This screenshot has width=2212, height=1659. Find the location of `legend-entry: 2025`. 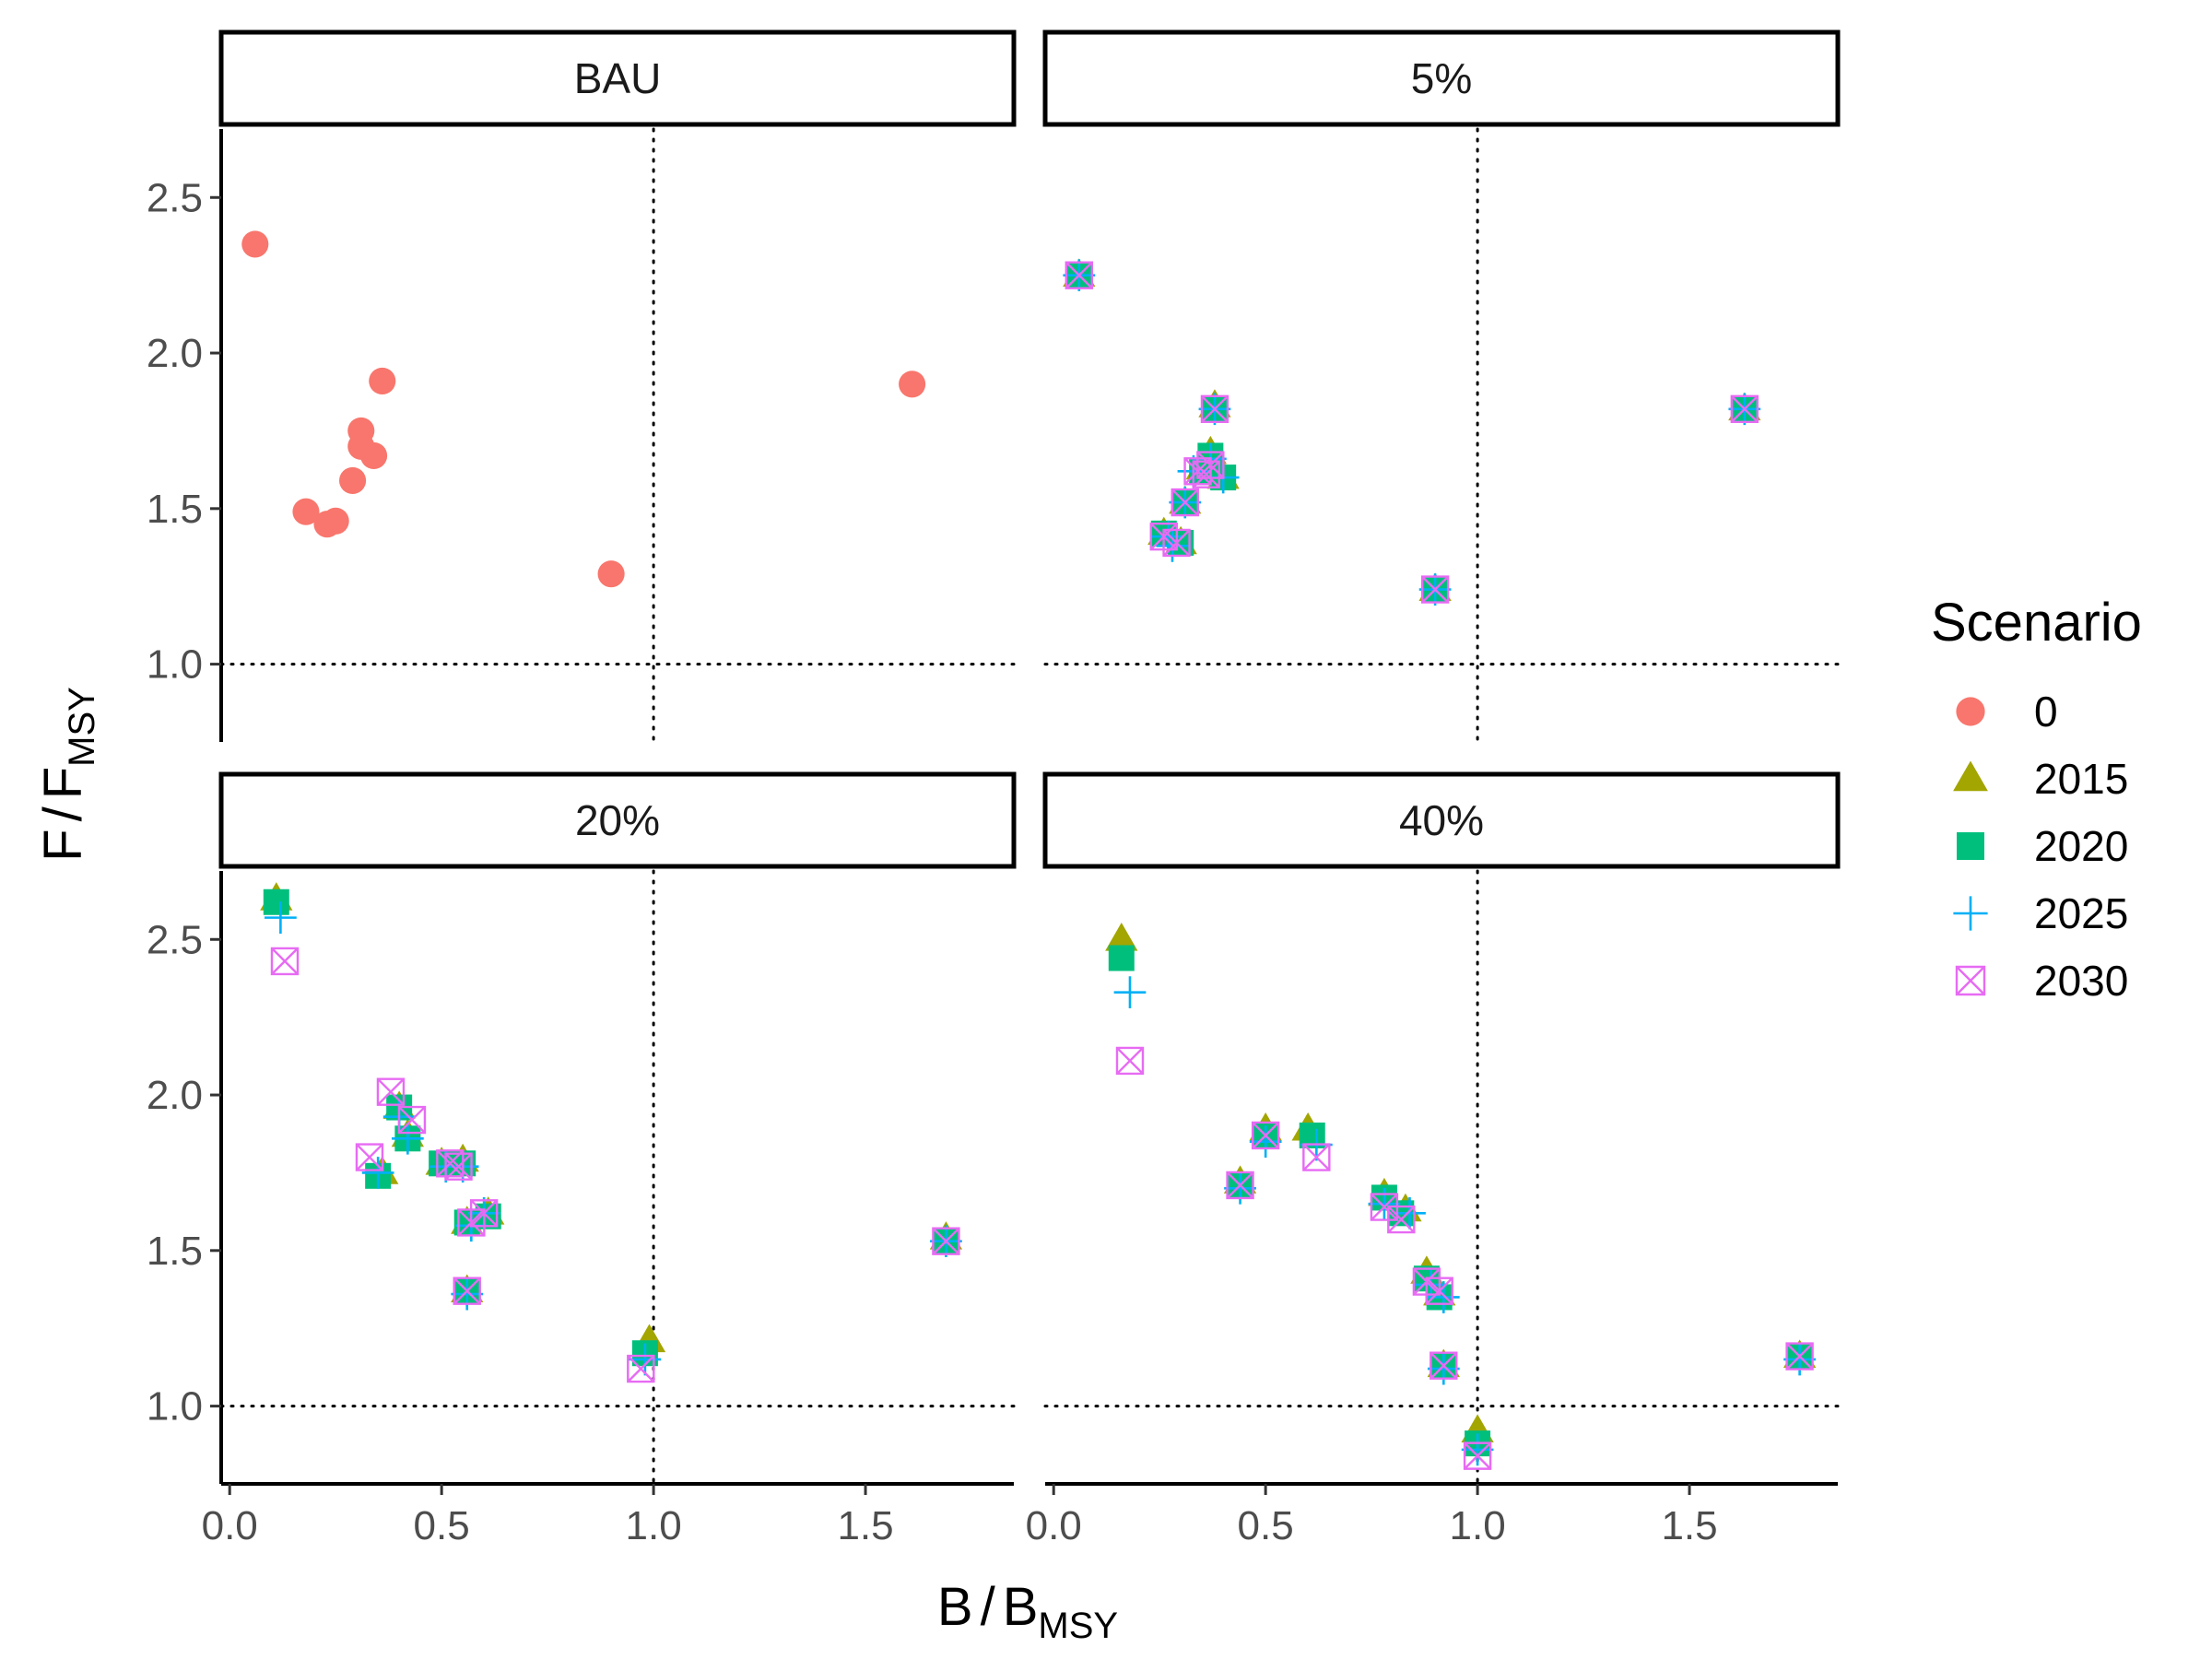

legend-entry: 2025 is located at coordinates (2040, 913).